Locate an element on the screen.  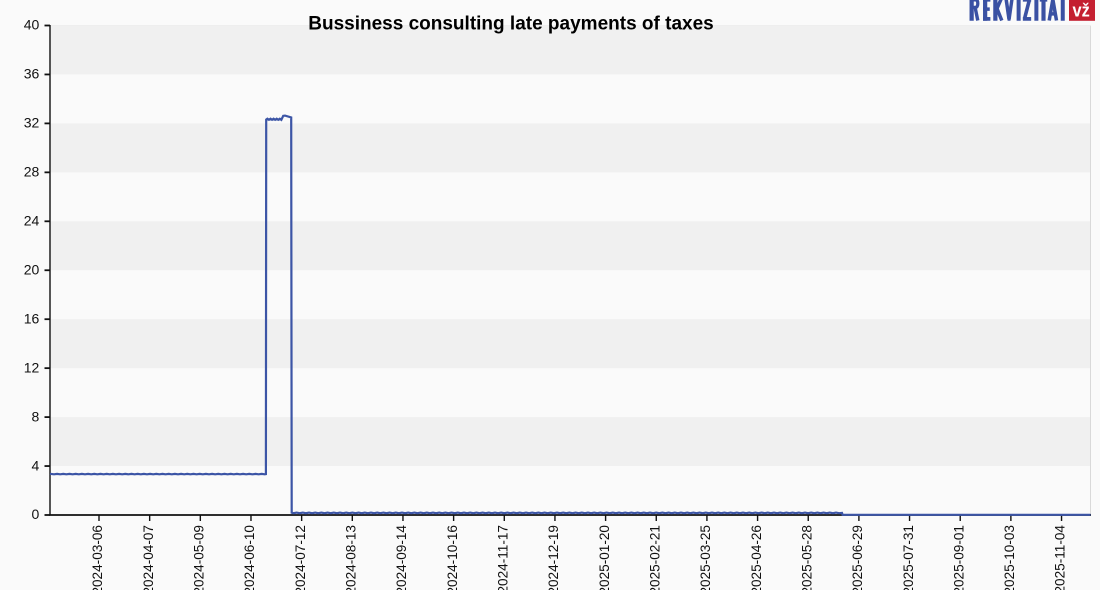
svg-text: 12 is located at coordinates (32, 367).